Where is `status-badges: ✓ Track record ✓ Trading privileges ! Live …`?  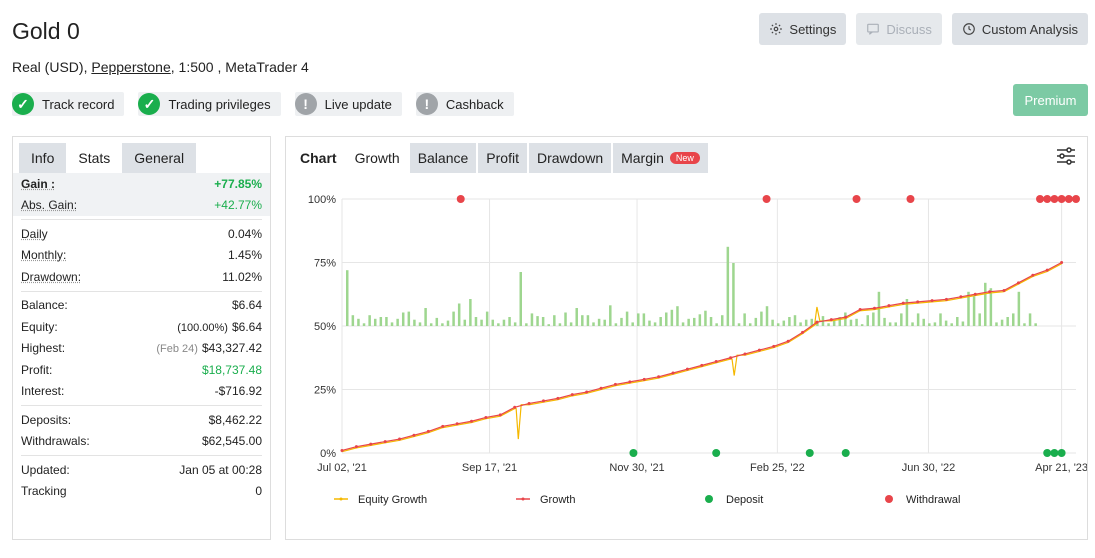 status-badges: ✓ Track record ✓ Trading privileges ! Live … is located at coordinates (263, 104).